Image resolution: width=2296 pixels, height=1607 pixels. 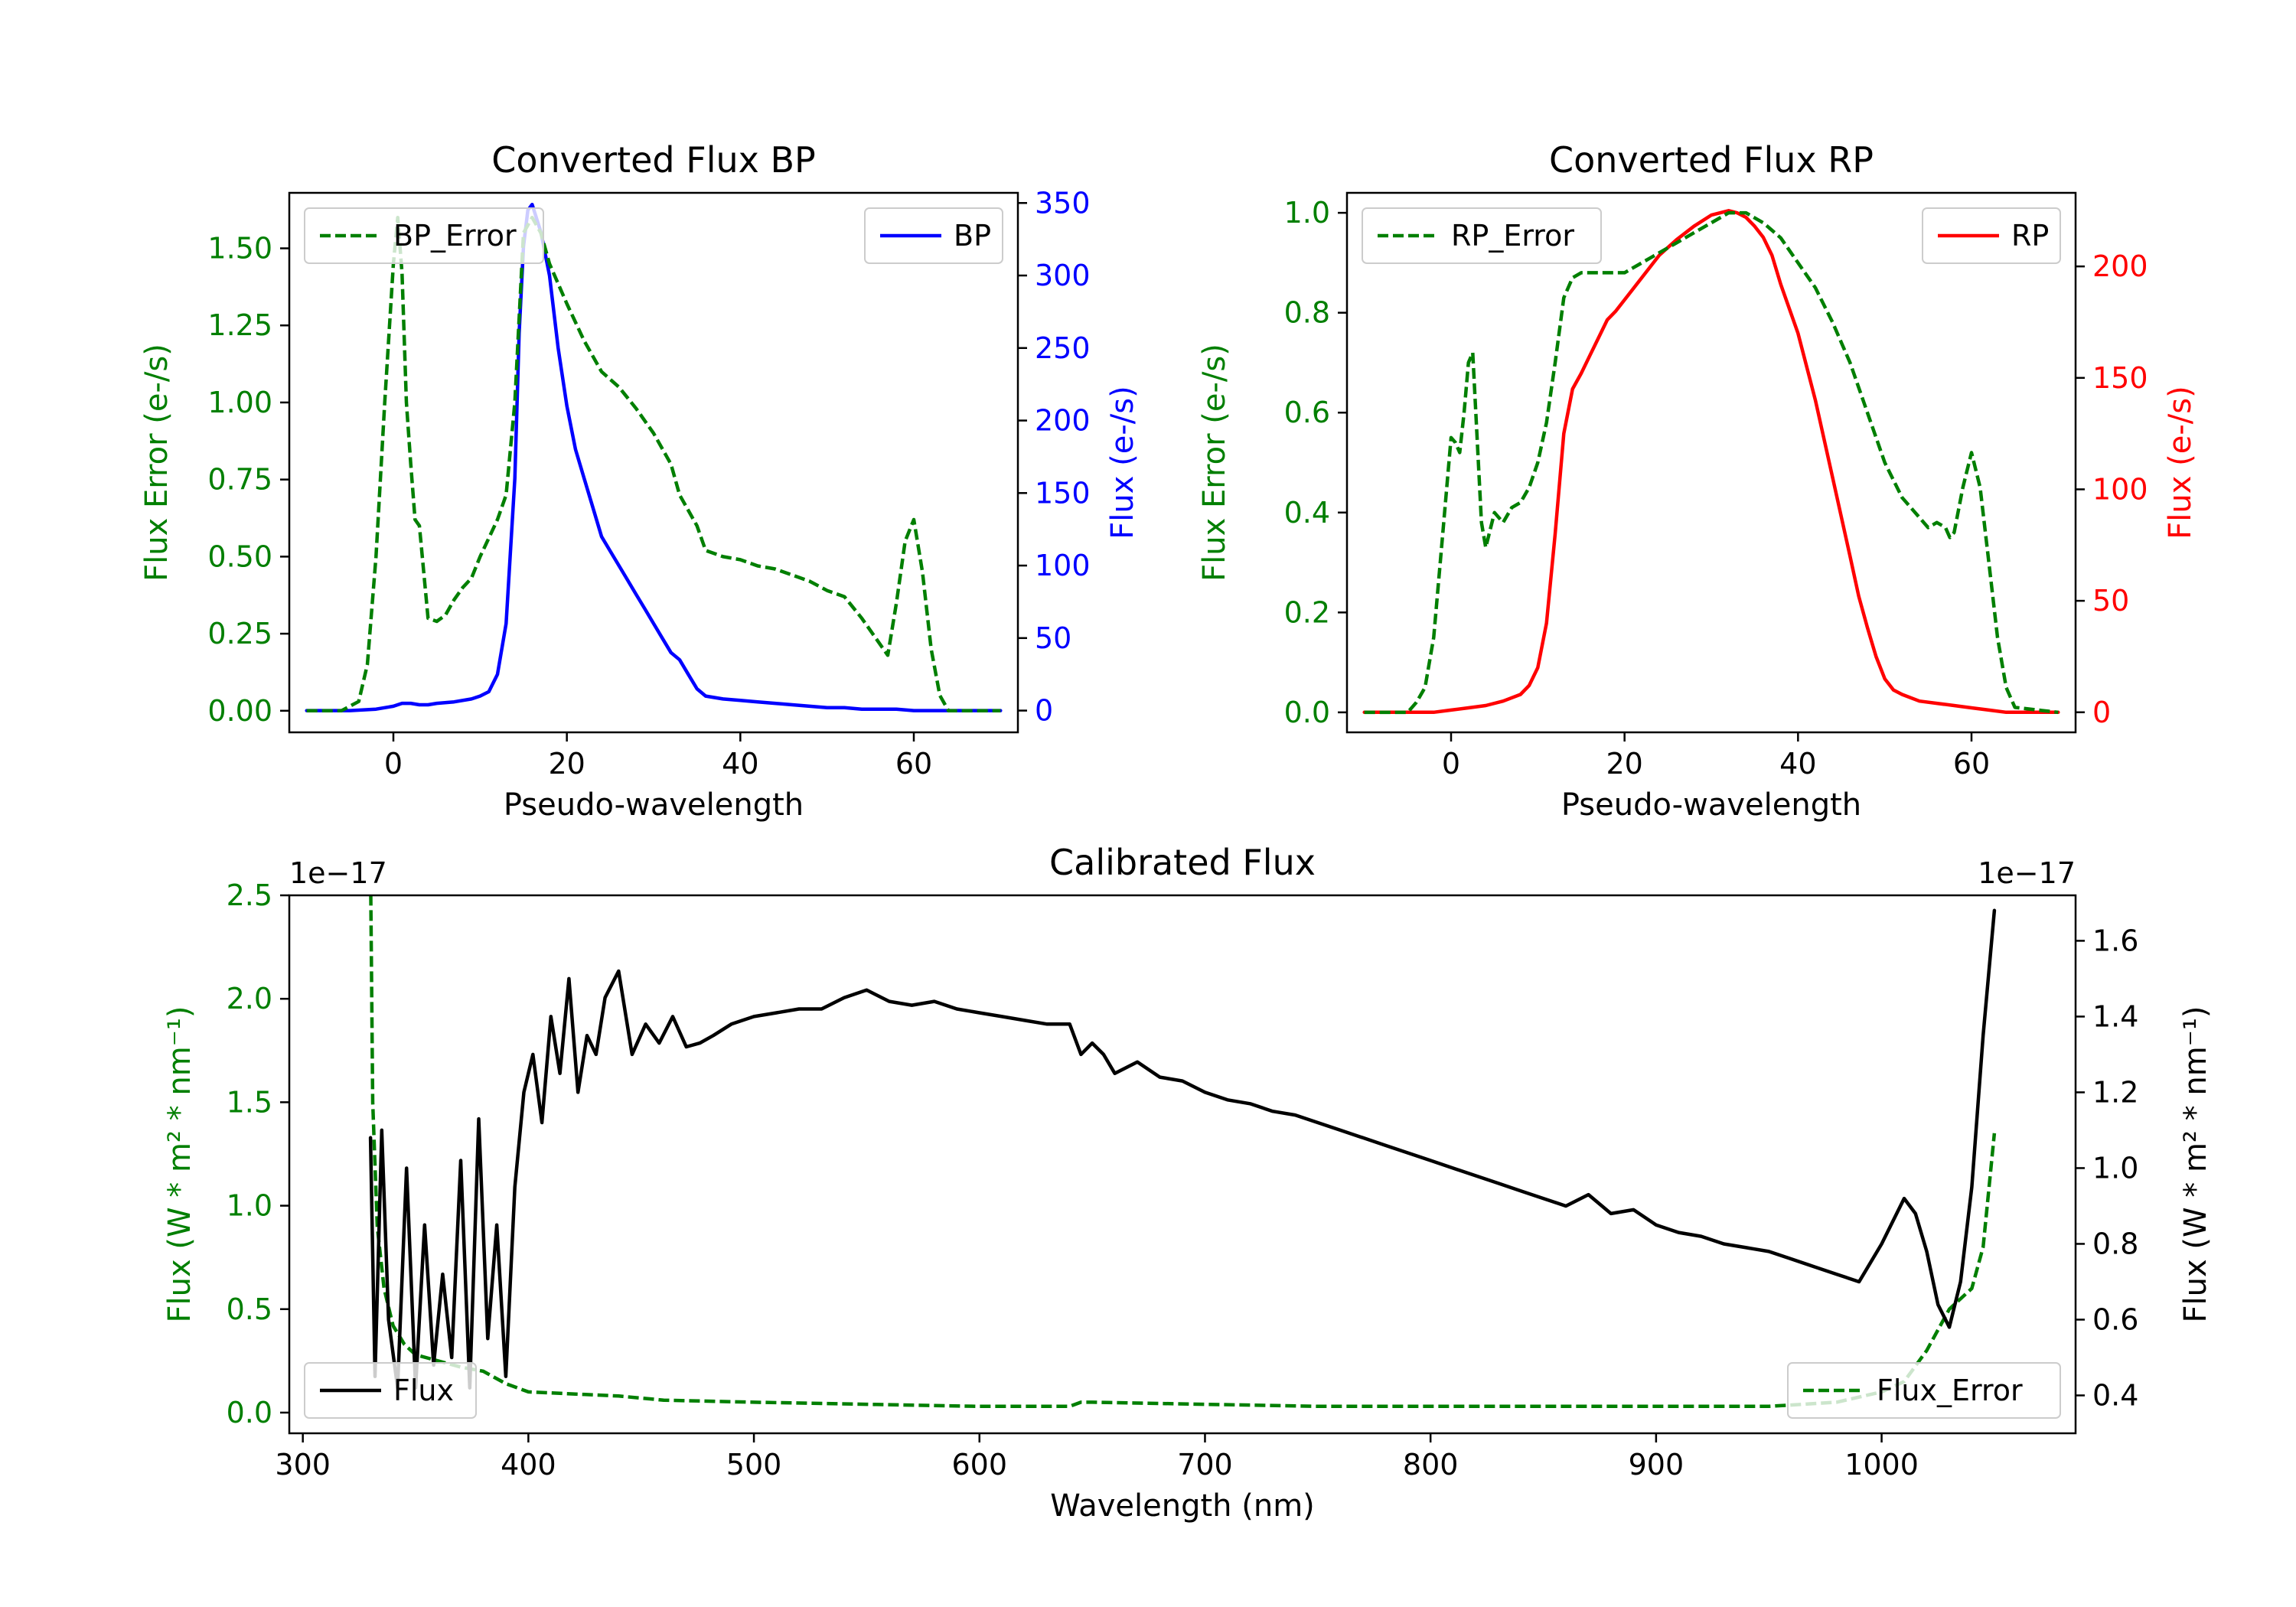 I want to click on legend-flux: Flux, so click(x=390, y=1390).